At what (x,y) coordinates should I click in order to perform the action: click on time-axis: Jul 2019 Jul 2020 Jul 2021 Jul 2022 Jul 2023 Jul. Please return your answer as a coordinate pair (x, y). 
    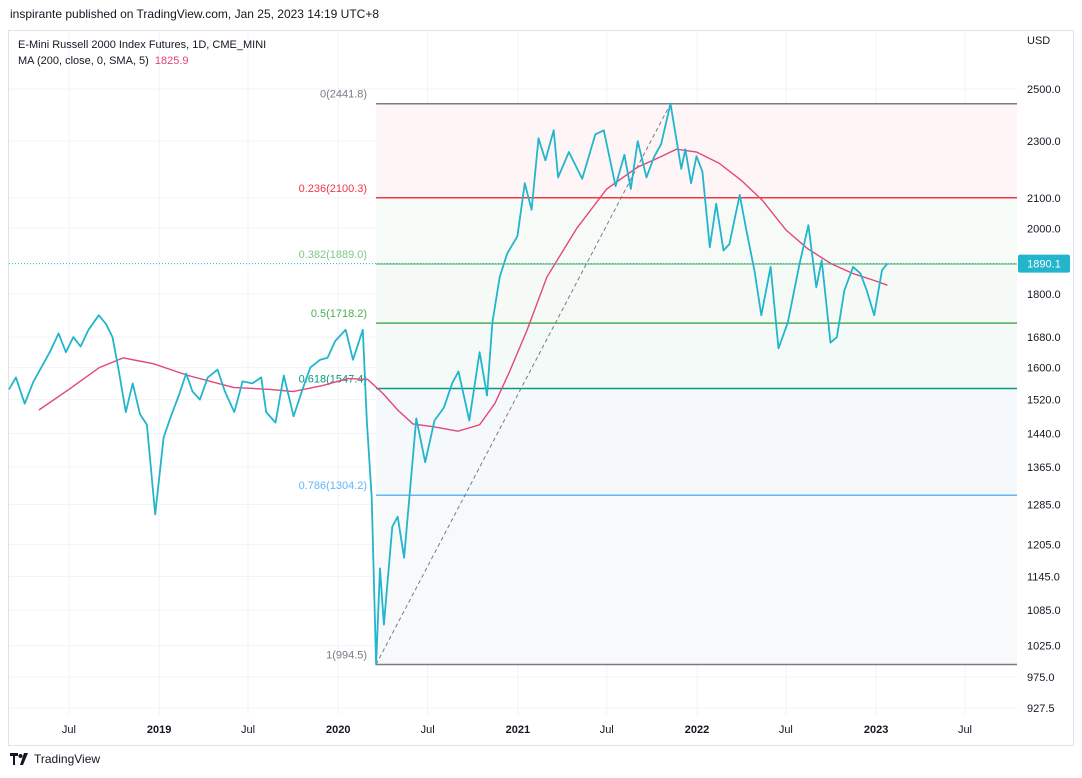
    Looking at the image, I should click on (517, 730).